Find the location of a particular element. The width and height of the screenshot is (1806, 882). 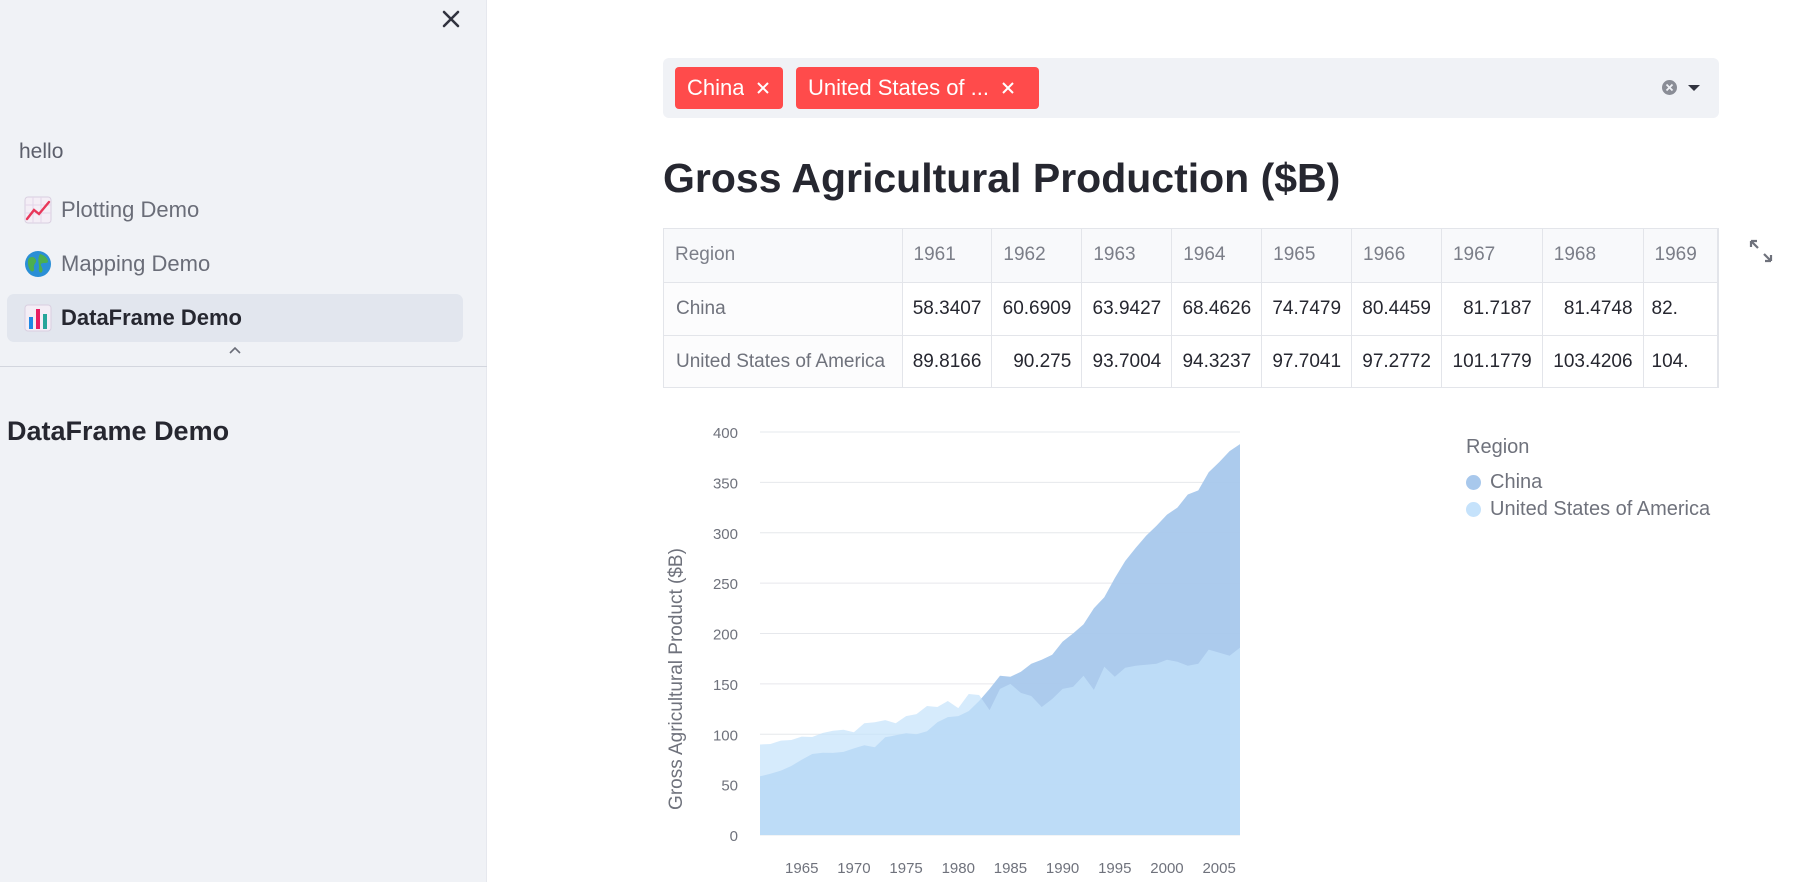

legend-title: Region is located at coordinates (1498, 447).